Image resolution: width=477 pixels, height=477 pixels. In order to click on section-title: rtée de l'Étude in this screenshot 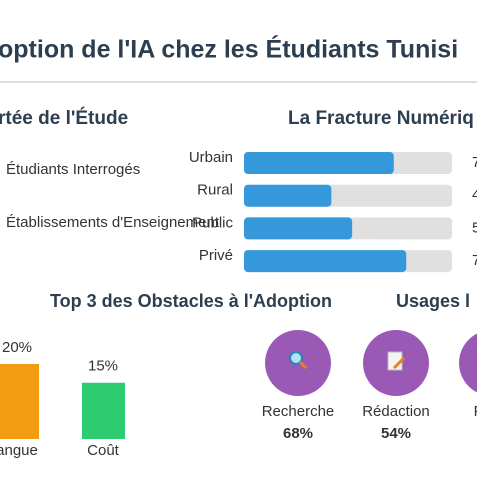, I will do `click(64, 118)`.